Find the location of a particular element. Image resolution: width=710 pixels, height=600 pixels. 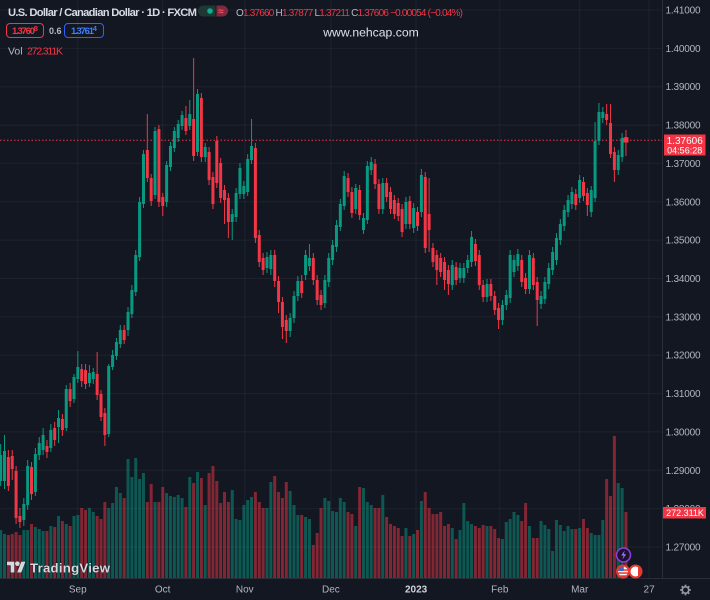

svg-text: 1.33000 is located at coordinates (683, 317).